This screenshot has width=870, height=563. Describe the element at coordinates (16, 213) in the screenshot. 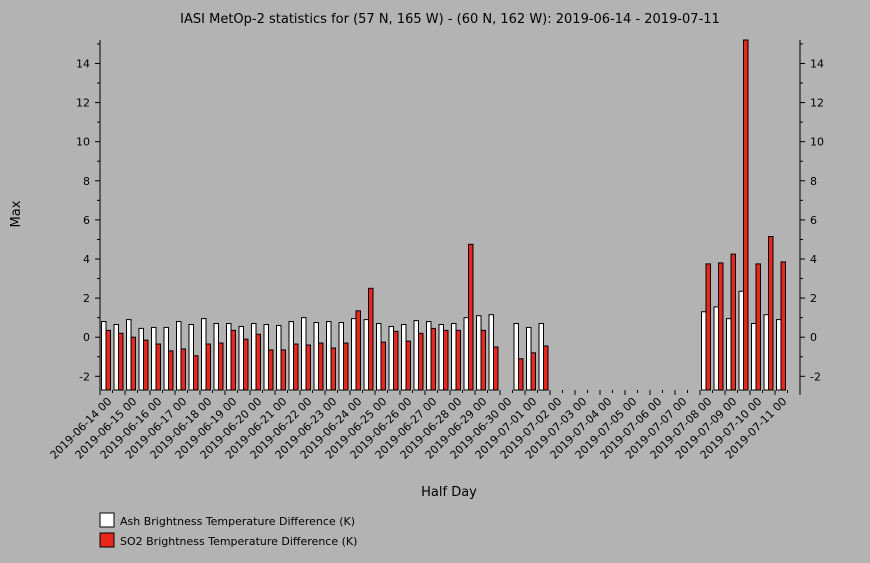

I see `y-axis-label: Max` at that location.